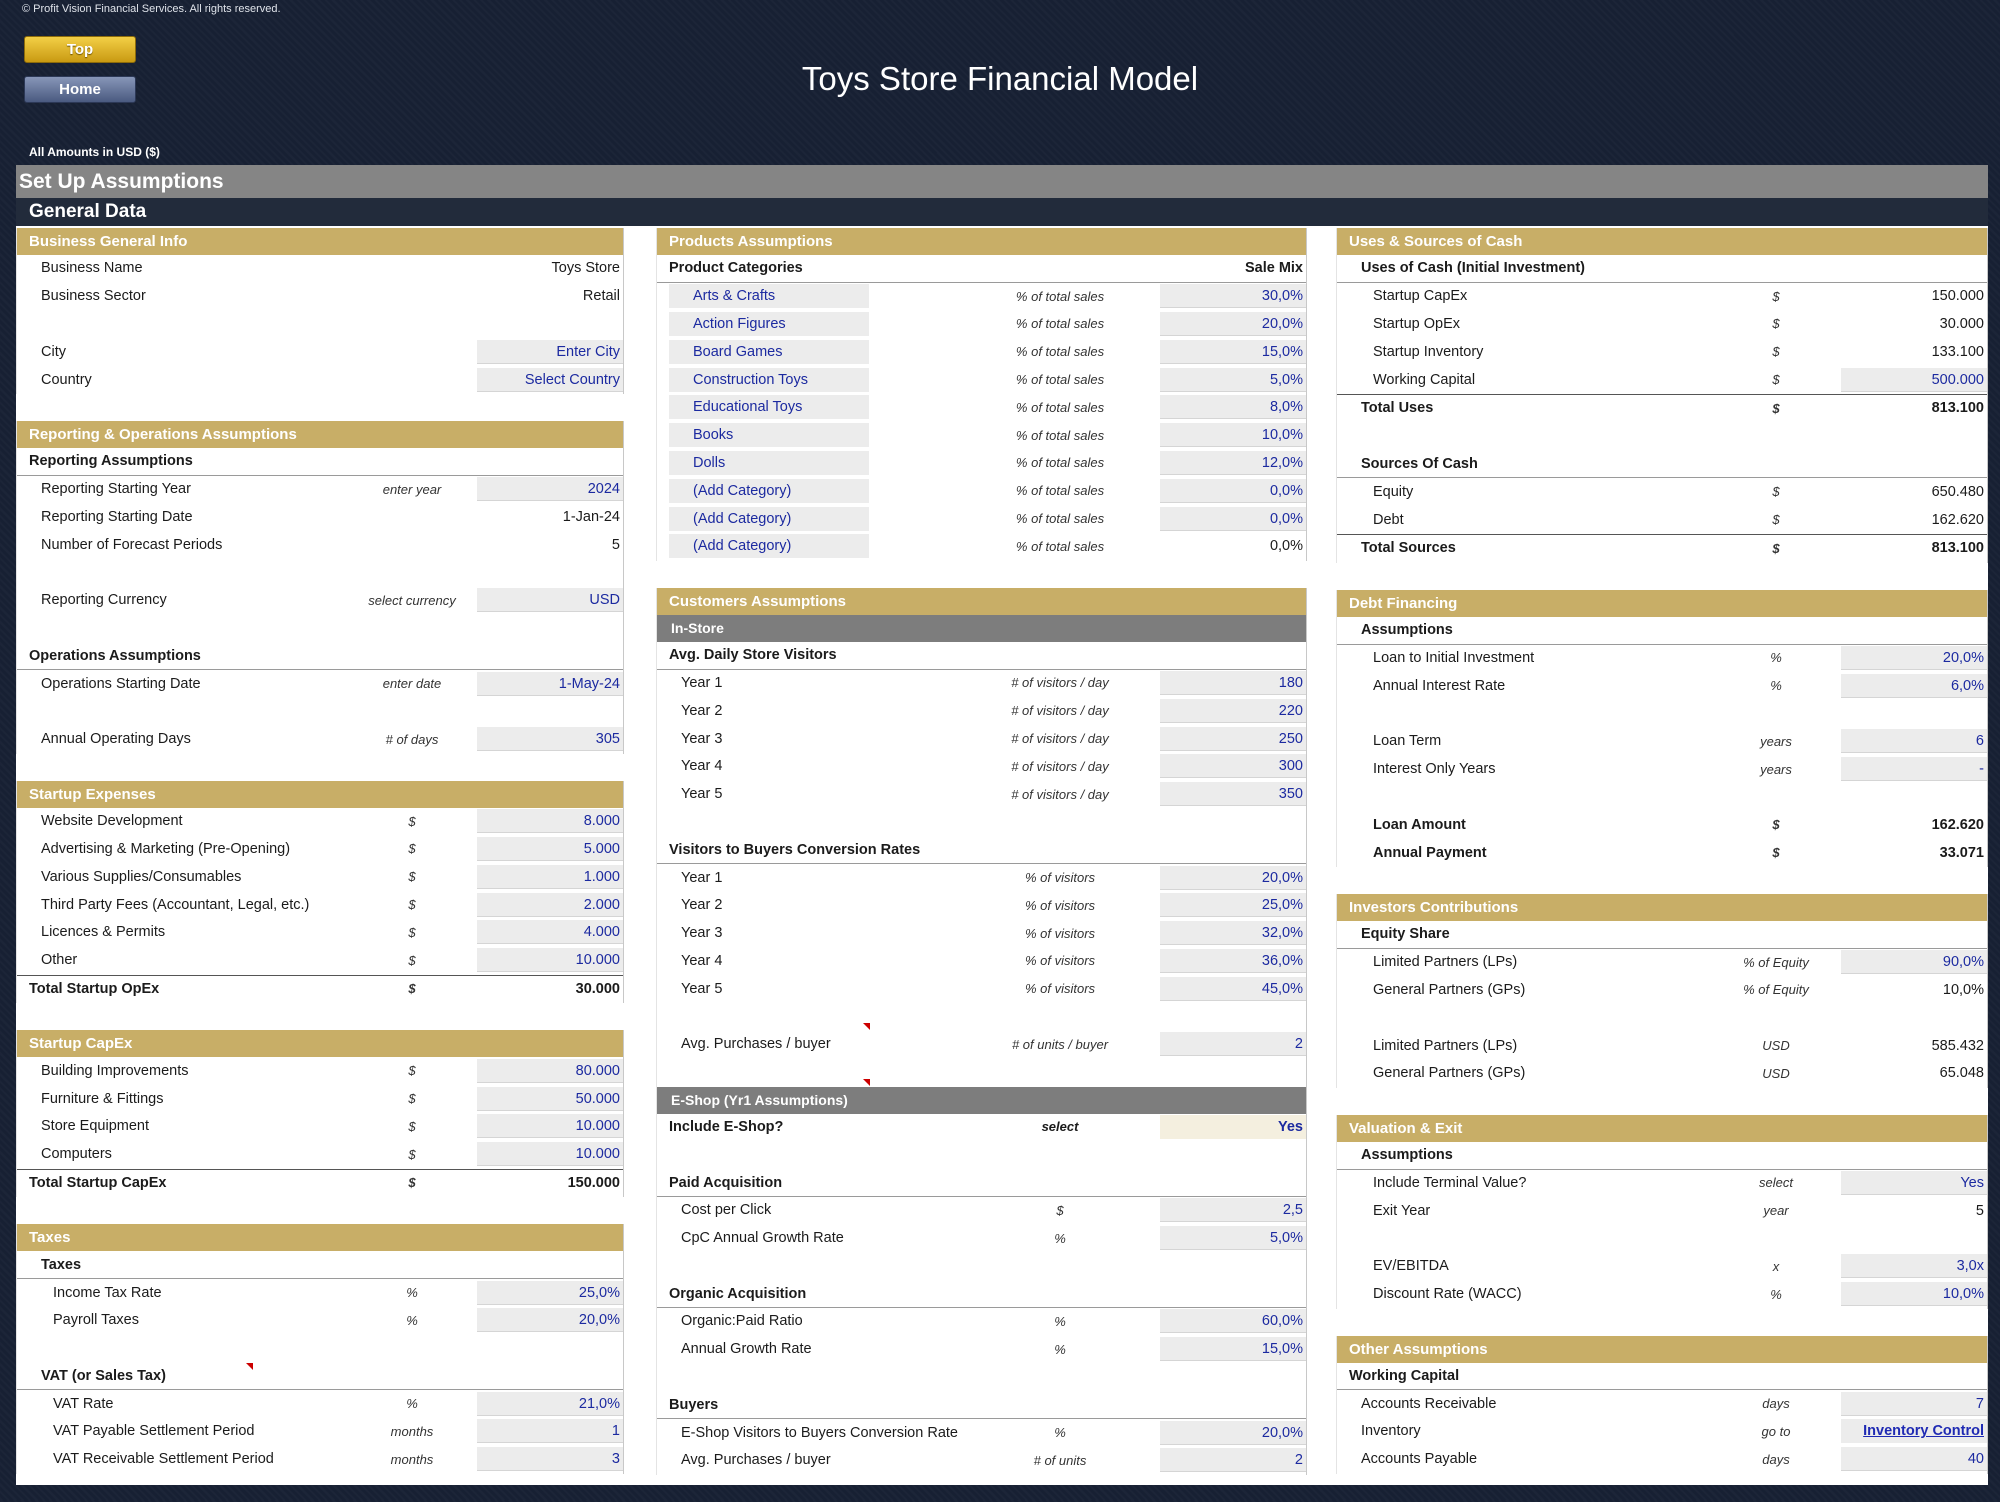  What do you see at coordinates (1914, 1403) in the screenshot?
I see `receivable-days-input: 7` at bounding box center [1914, 1403].